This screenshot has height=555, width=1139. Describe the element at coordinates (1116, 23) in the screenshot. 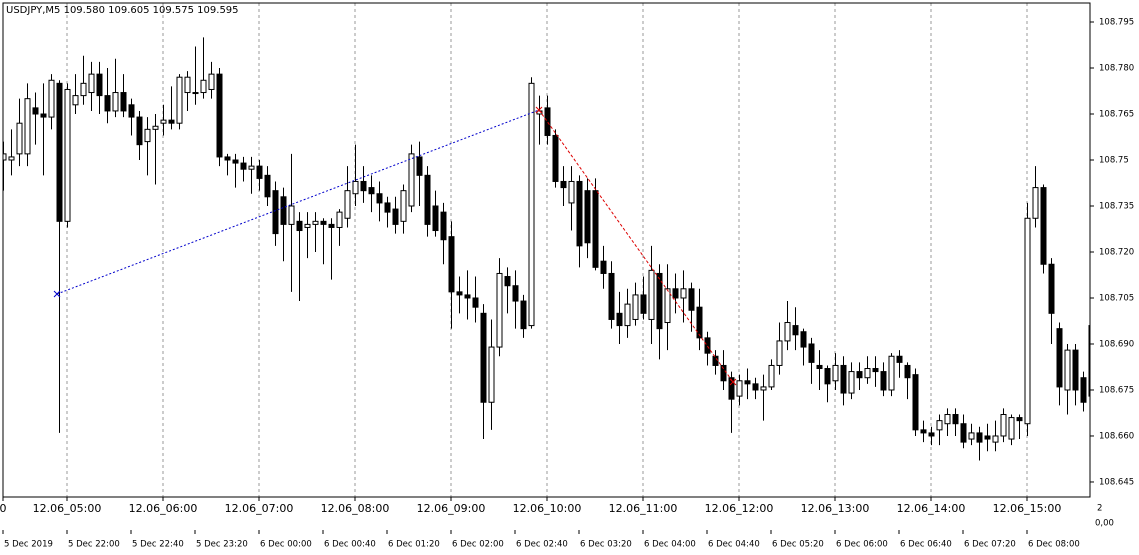

I see `y-tick-label: 108.795` at that location.